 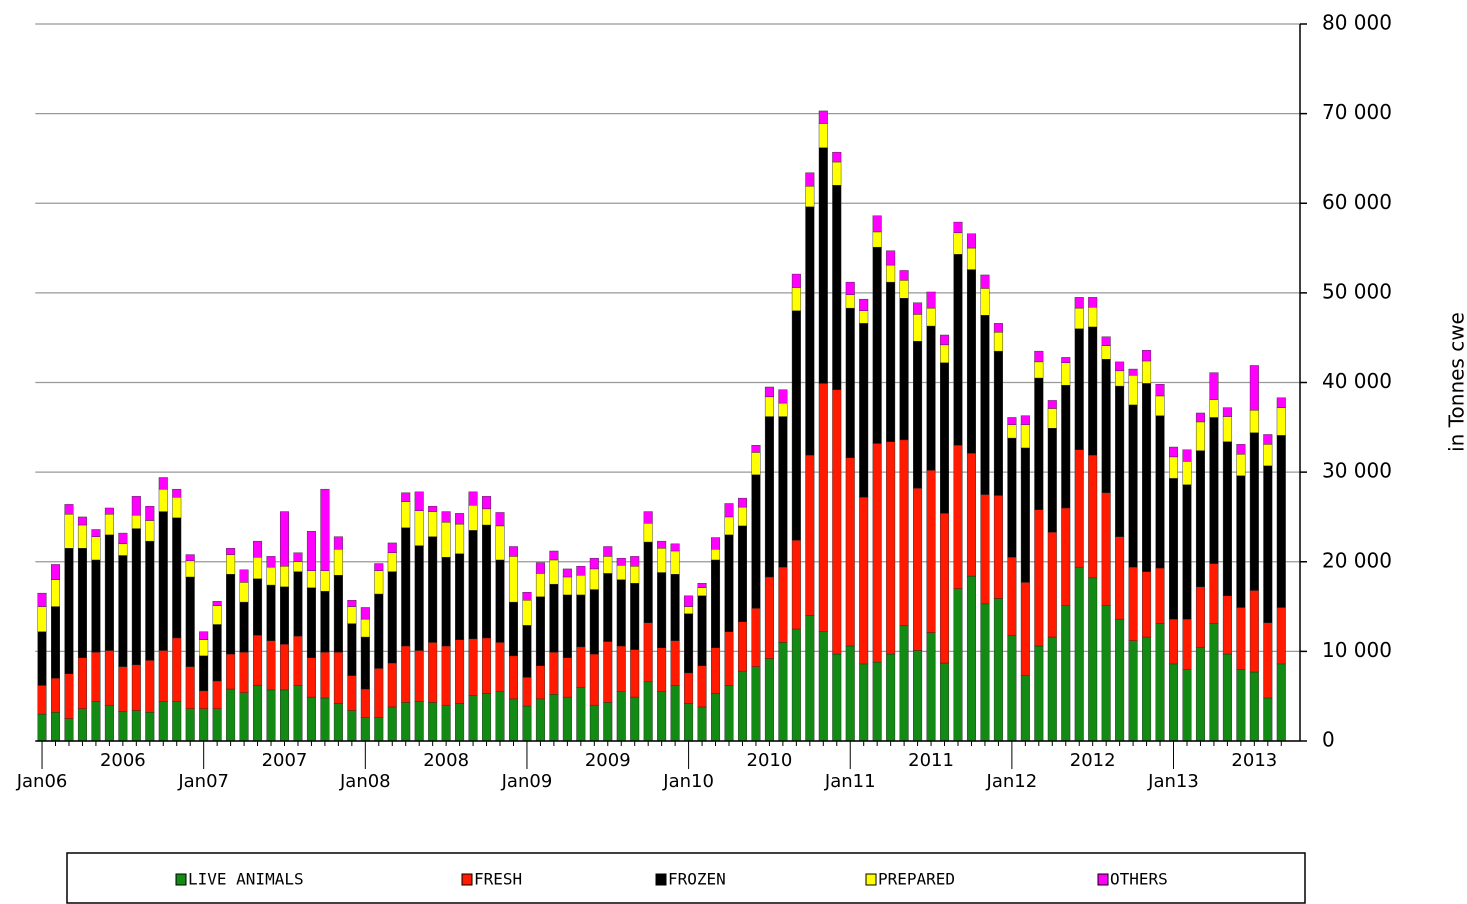 I want to click on x-tick-label: Jan12, so click(x=1012, y=781).